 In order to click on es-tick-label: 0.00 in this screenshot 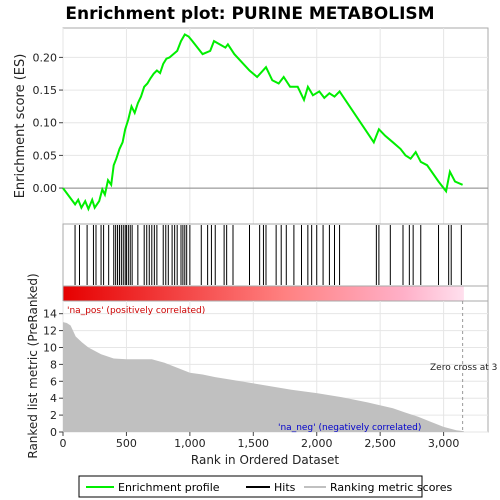, I will do `click(45, 188)`.